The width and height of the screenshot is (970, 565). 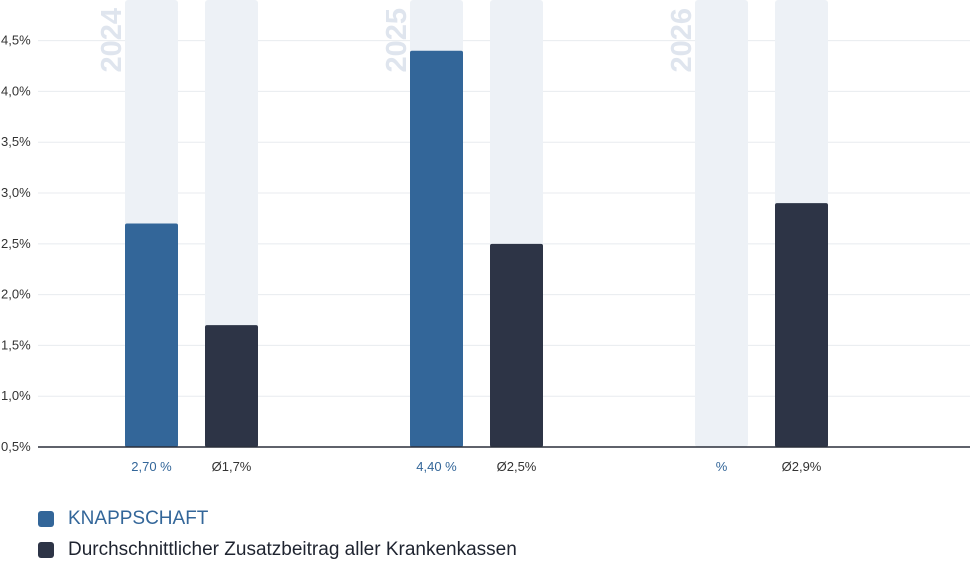 I want to click on bar-label-knappschaft-2024: 2,70 %, so click(x=151, y=466).